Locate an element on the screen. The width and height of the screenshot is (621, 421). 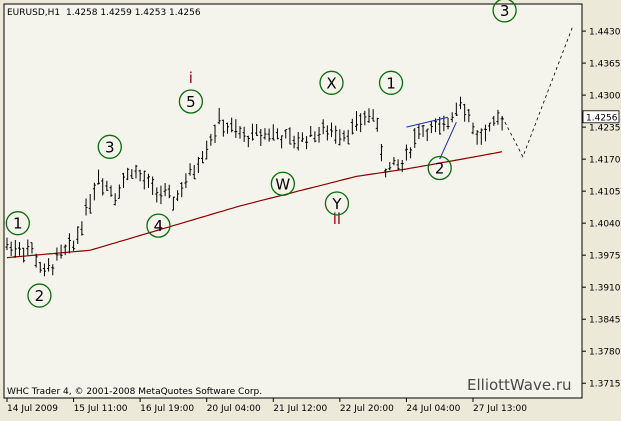
wave-label-text: 4 is located at coordinates (159, 226).